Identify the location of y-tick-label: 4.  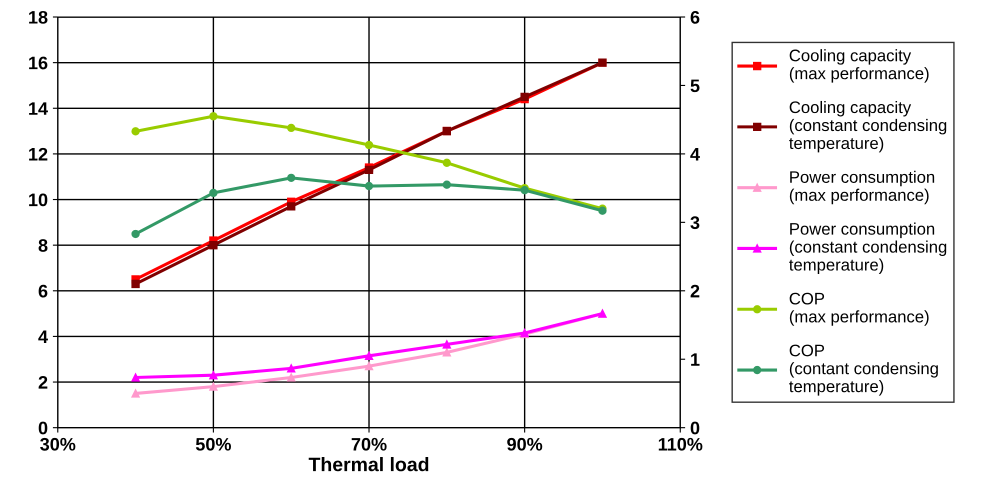
(43, 336).